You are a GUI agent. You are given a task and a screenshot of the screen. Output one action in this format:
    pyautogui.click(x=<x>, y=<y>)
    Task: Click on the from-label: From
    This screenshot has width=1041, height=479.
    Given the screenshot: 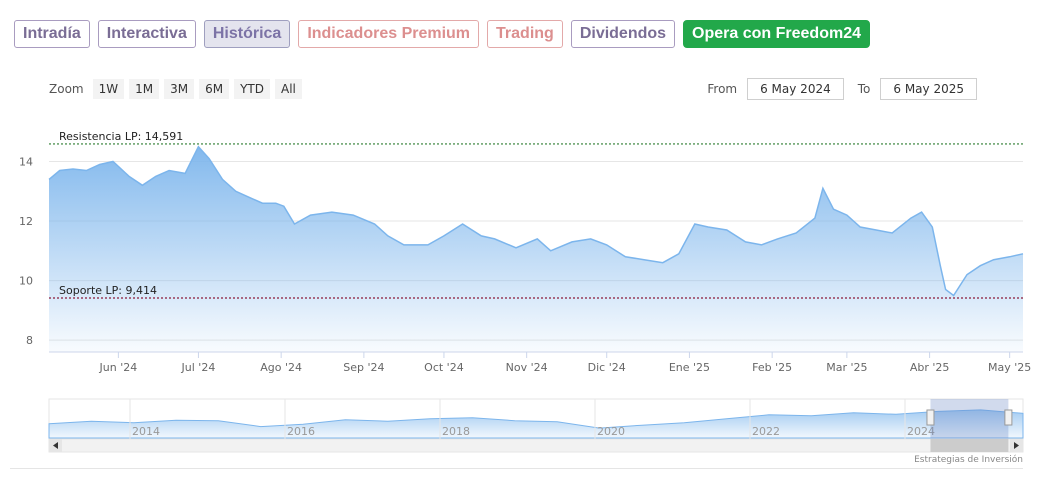 What is the action you would take?
    pyautogui.click(x=722, y=89)
    